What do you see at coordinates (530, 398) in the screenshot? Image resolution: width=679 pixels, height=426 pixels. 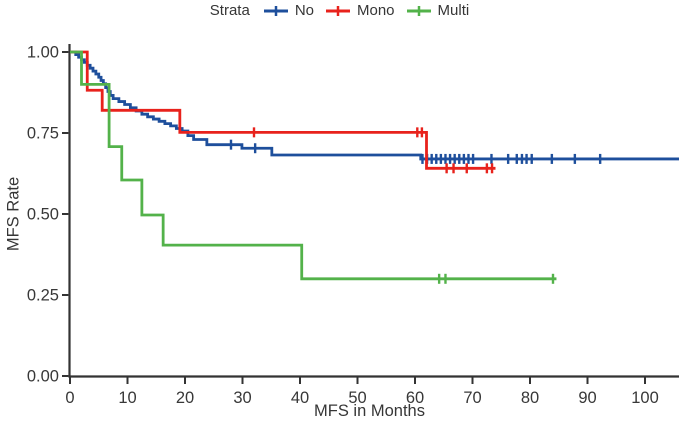 I see `x-tick-label: 80` at bounding box center [530, 398].